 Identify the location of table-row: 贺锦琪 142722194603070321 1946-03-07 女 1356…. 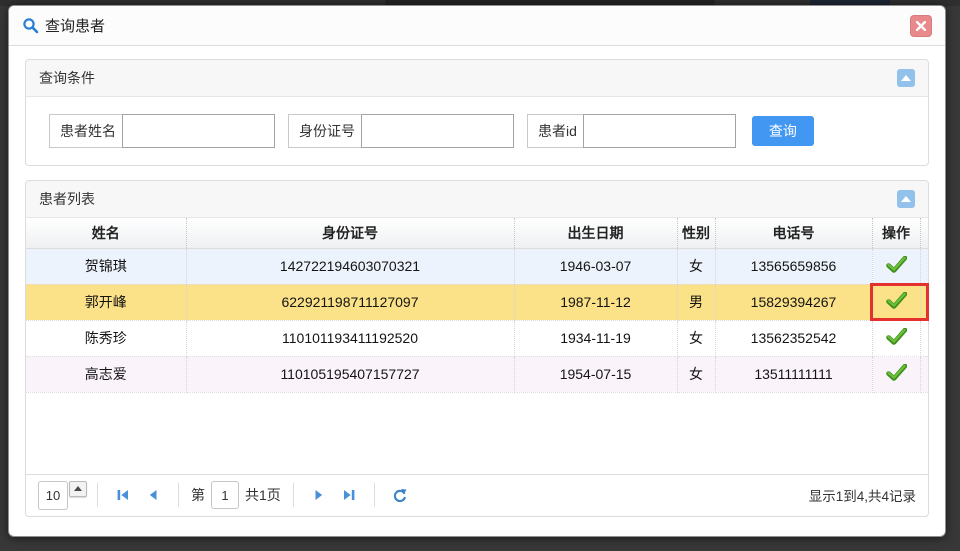
(477, 266).